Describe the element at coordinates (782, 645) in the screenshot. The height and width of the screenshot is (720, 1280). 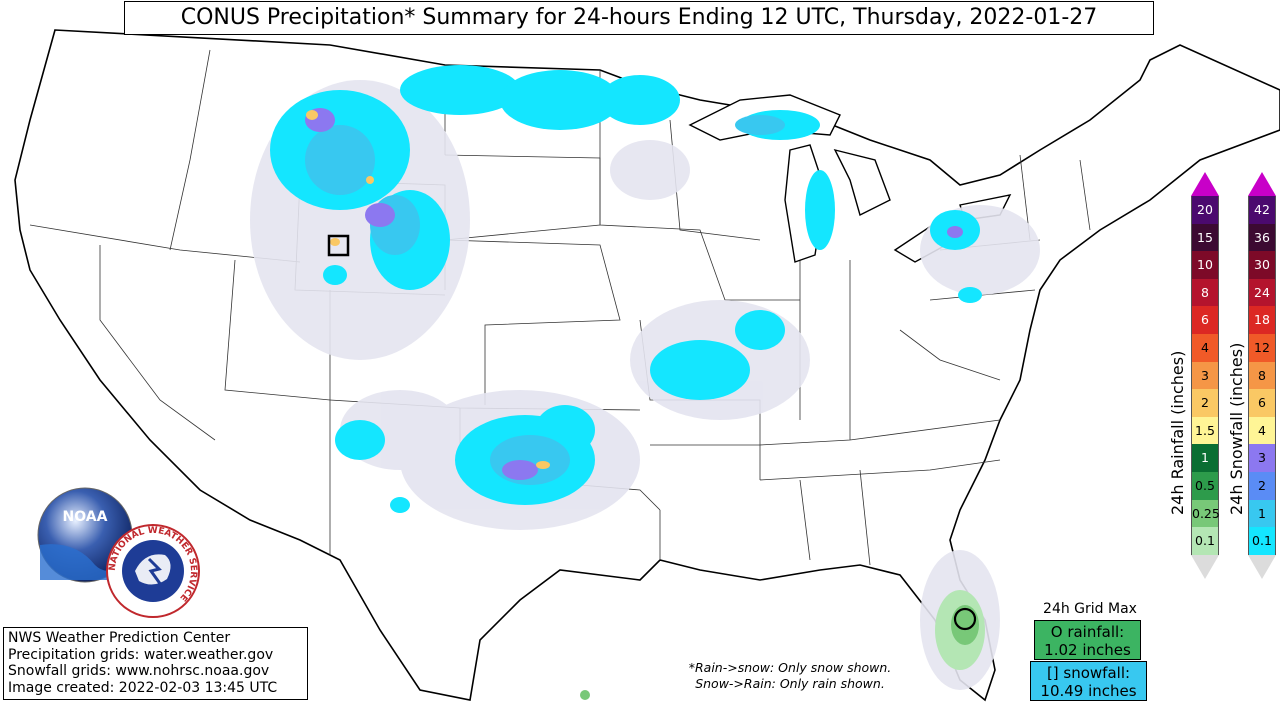
I see `rain-areas` at that location.